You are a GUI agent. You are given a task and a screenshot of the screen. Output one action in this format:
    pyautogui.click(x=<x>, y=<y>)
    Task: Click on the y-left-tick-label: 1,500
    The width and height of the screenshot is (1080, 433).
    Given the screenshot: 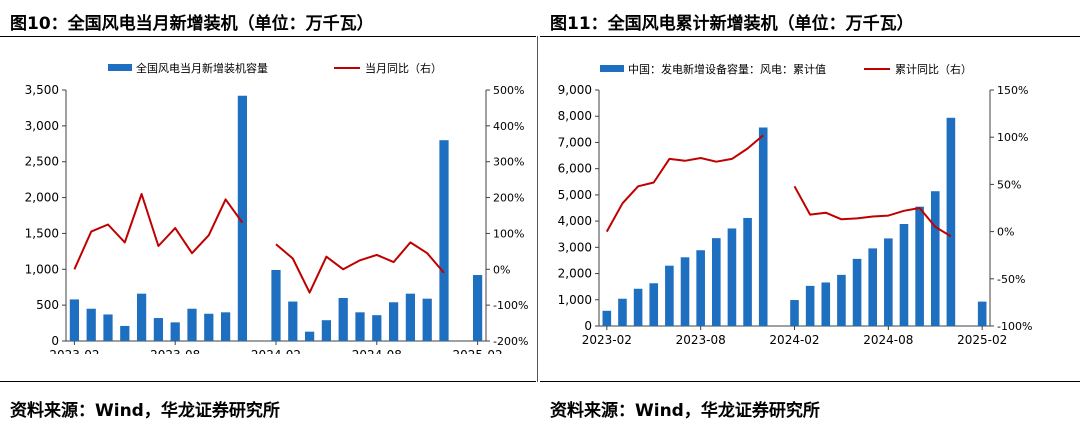 What is the action you would take?
    pyautogui.click(x=42, y=233)
    